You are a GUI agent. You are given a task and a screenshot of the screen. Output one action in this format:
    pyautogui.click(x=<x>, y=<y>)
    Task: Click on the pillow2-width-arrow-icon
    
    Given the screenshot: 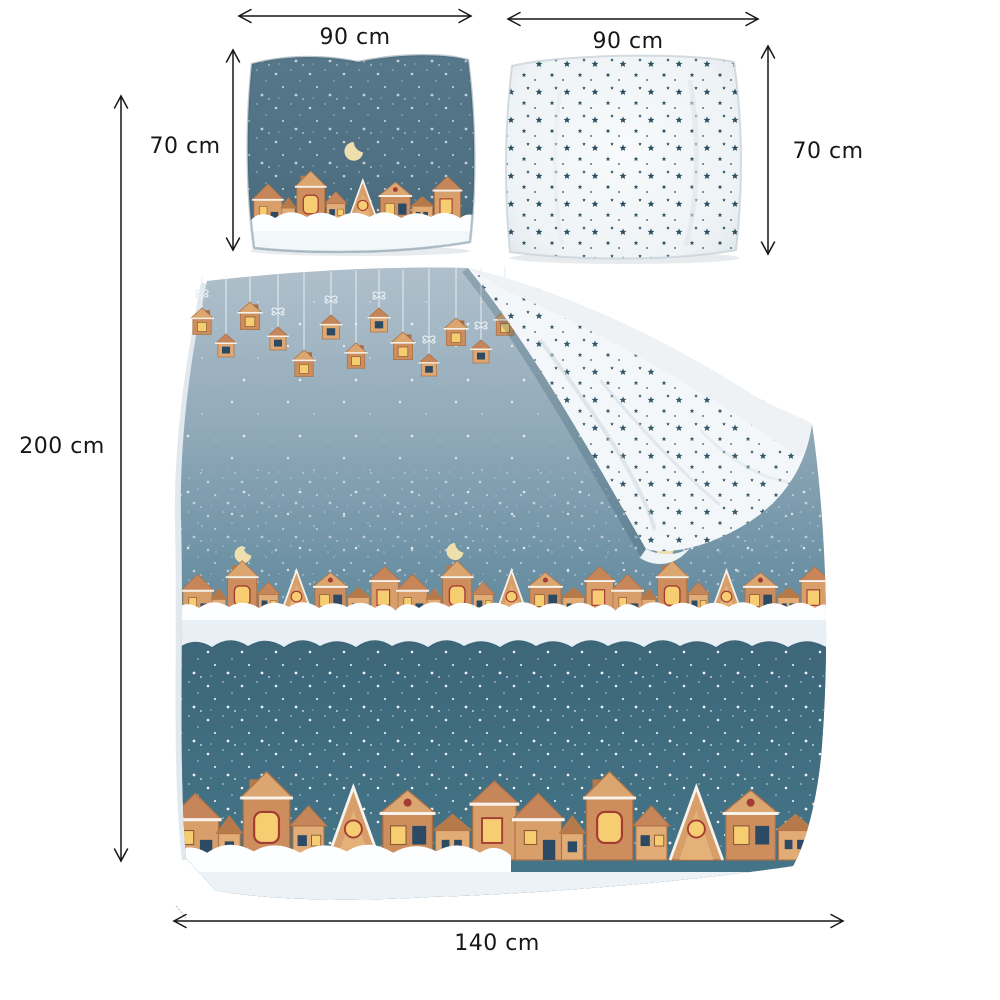 What is the action you would take?
    pyautogui.click(x=633, y=19)
    